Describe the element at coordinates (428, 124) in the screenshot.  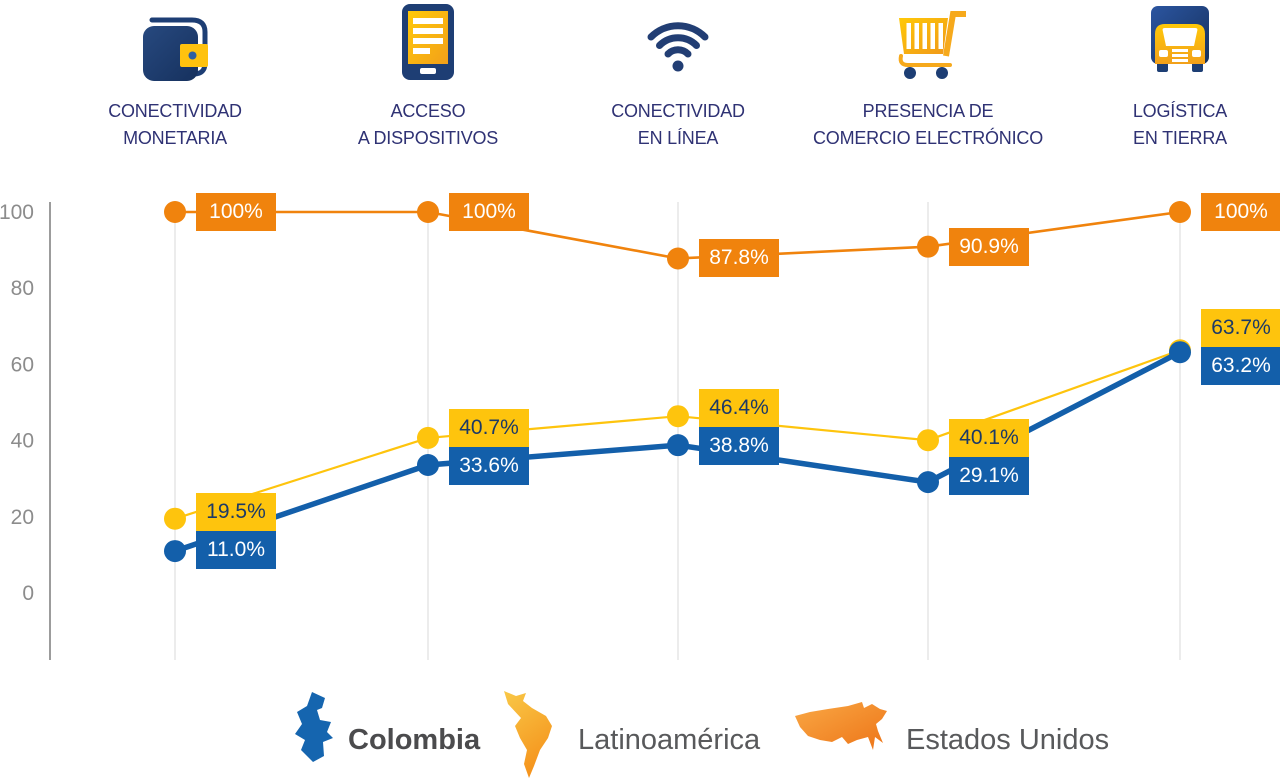
I see `category-label: ACCESO A DISPOSITIVOS` at that location.